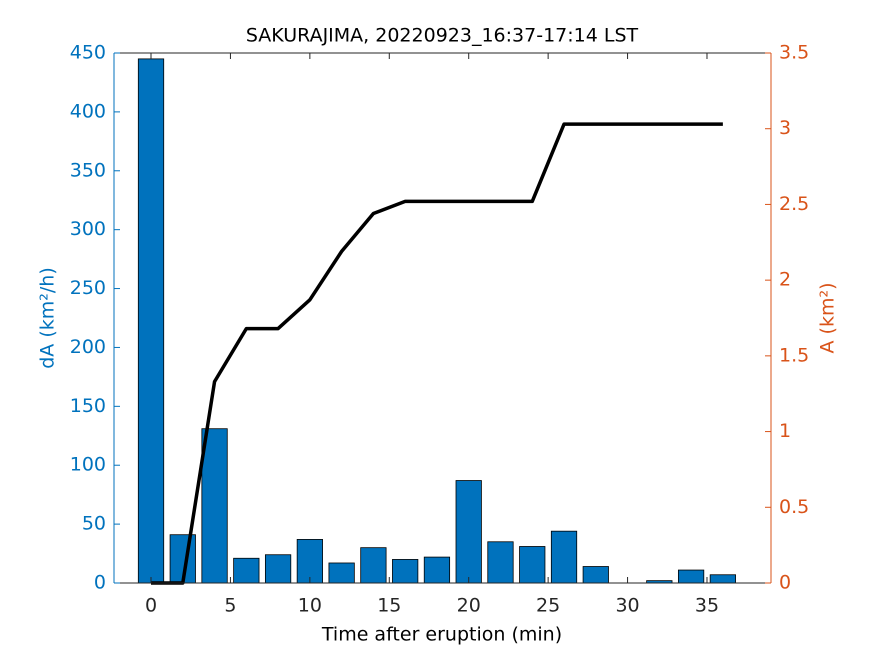 Image resolution: width=875 pixels, height=656 pixels. Describe the element at coordinates (389, 606) in the screenshot. I see `x-tick-label: 15` at that location.